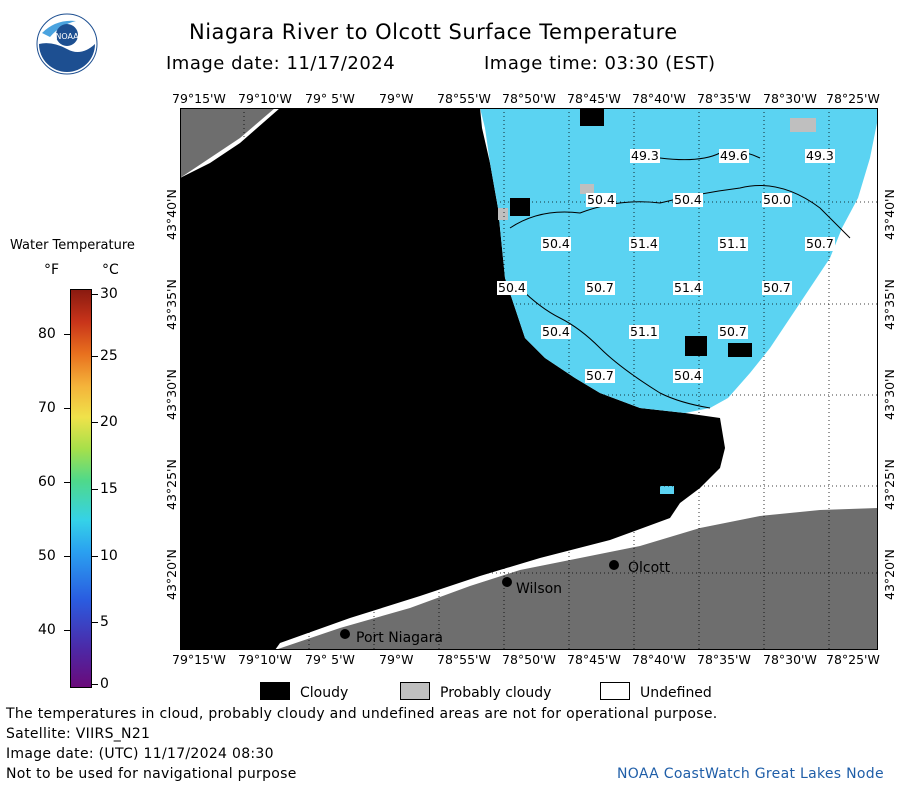 The height and width of the screenshot is (790, 916). What do you see at coordinates (72, 245) in the screenshot?
I see `colorbar-title: Water Temperature` at bounding box center [72, 245].